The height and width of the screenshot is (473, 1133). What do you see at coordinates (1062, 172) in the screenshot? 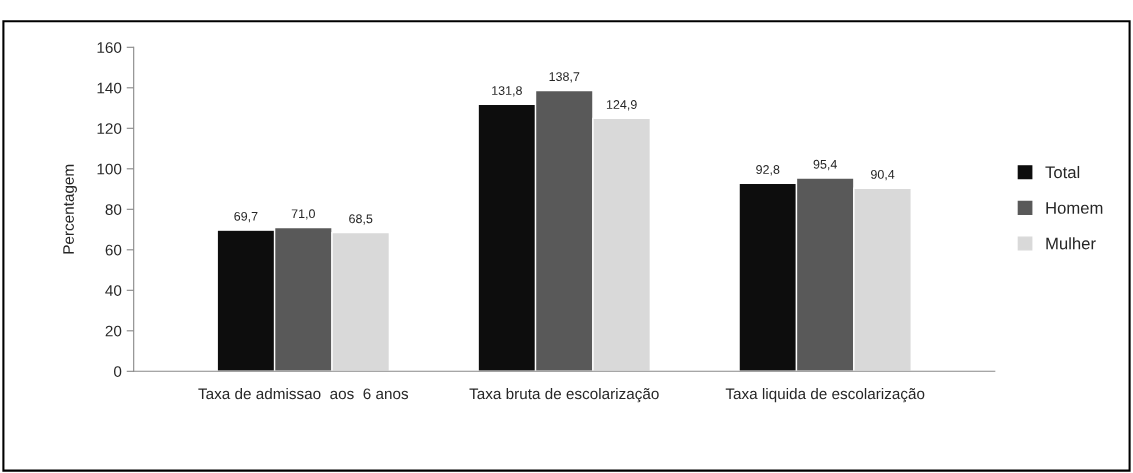
I see `legend-label: Total` at bounding box center [1062, 172].